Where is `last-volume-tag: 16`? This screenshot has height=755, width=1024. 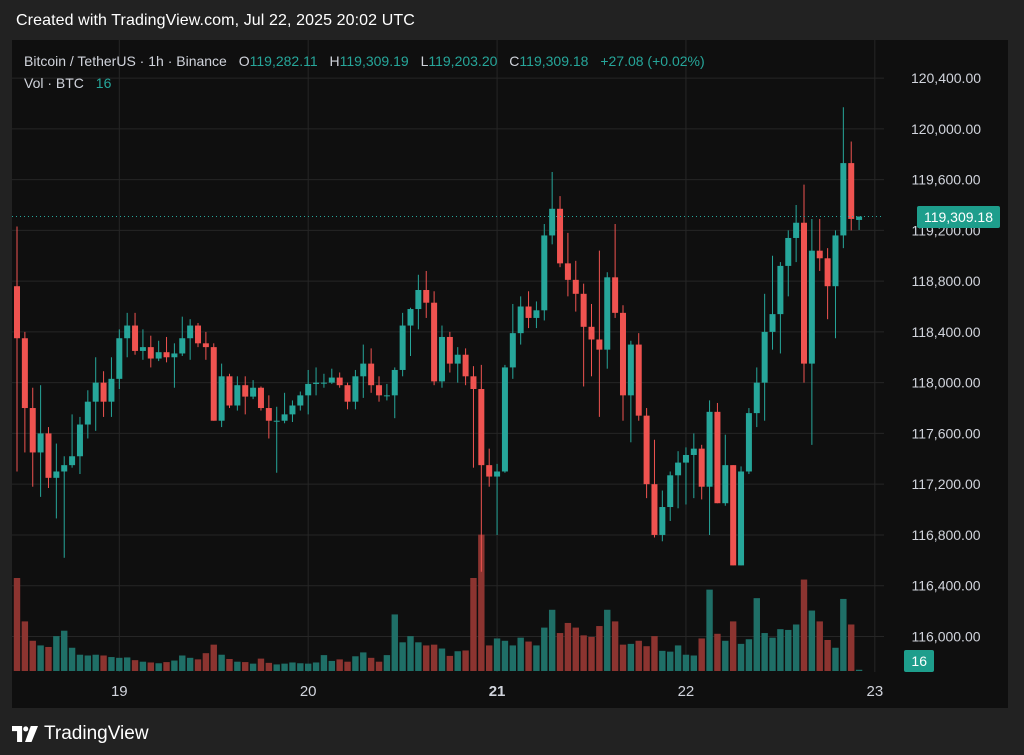 last-volume-tag: 16 is located at coordinates (919, 661).